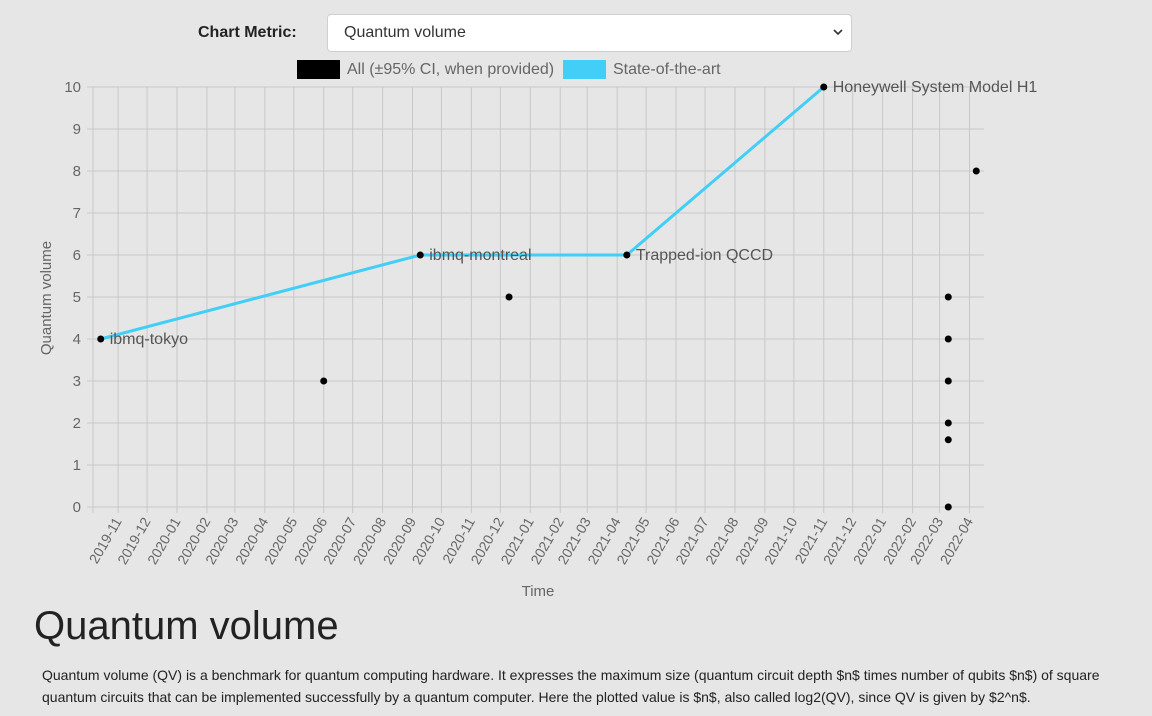 The width and height of the screenshot is (1152, 716). I want to click on y-tick-label: 10, so click(72, 87).